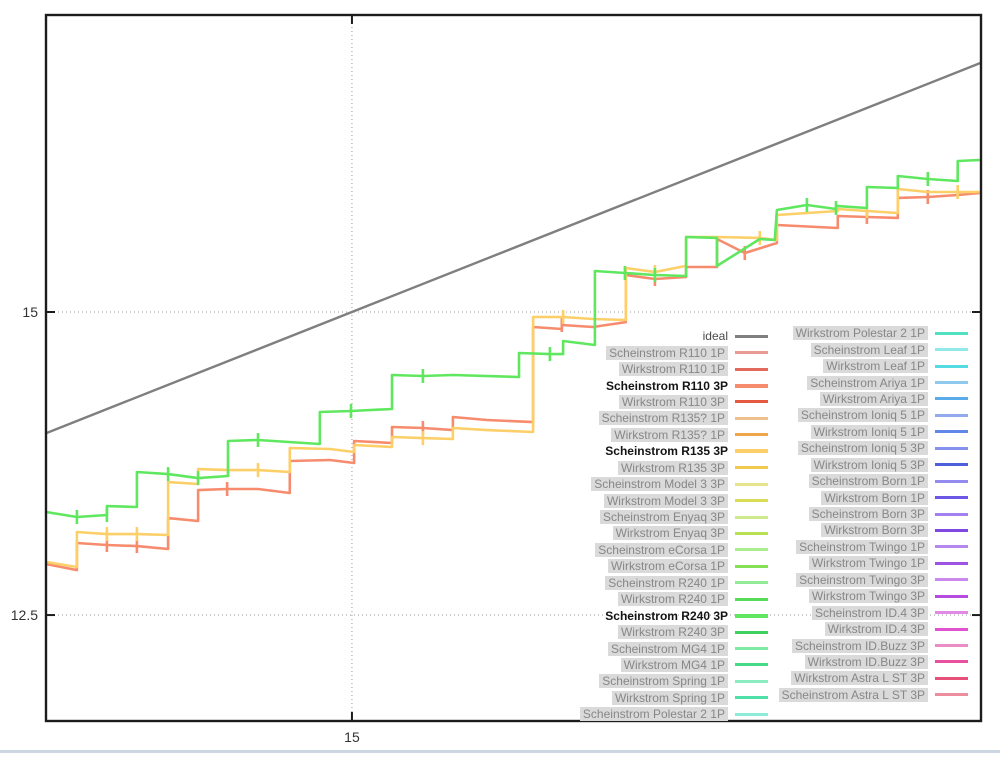 The height and width of the screenshot is (757, 1000). Describe the element at coordinates (674, 336) in the screenshot. I see `legend-item: ideal` at that location.